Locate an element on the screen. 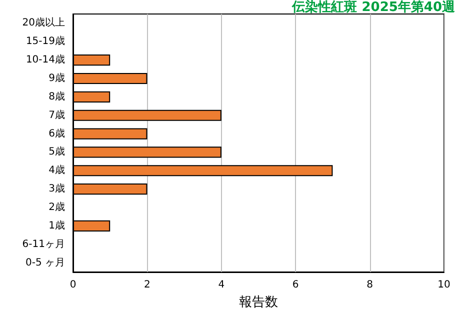 This screenshot has width=460, height=320. chart-title: 伝染性紅斑 2025年第40週 is located at coordinates (373, 7).